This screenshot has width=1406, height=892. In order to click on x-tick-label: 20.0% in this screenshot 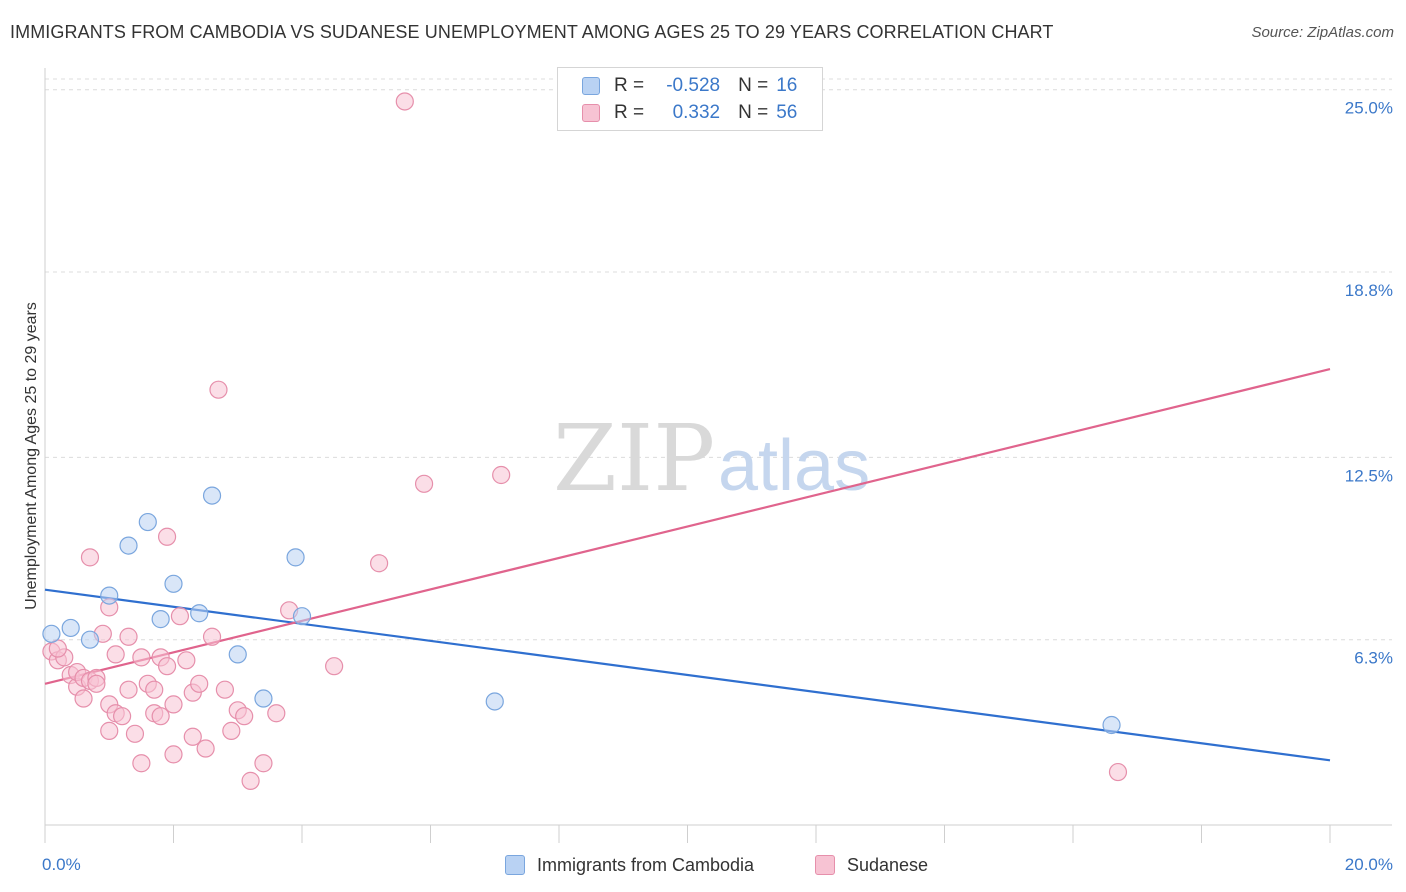, I will do `click(1369, 864)`.